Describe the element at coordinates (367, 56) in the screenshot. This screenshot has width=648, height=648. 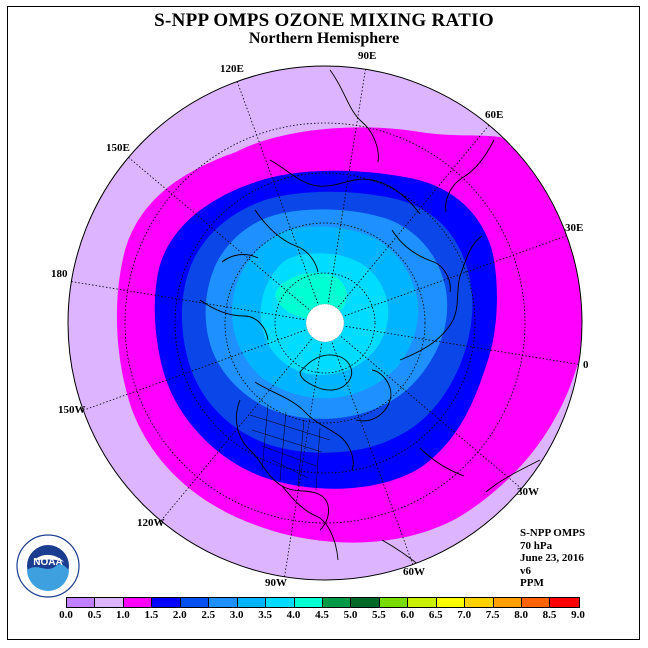
I see `lon-label-90e: 90E` at that location.